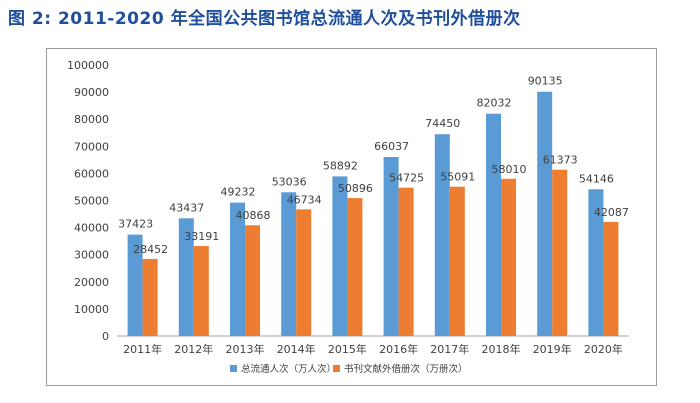 The height and width of the screenshot is (403, 700). Describe the element at coordinates (105, 336) in the screenshot. I see `y-tick-label: 0` at that location.